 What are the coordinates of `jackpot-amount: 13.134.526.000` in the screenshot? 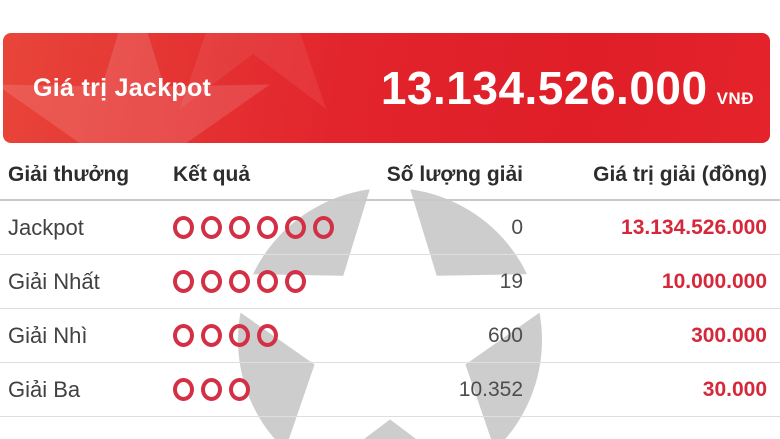 It's located at (544, 88).